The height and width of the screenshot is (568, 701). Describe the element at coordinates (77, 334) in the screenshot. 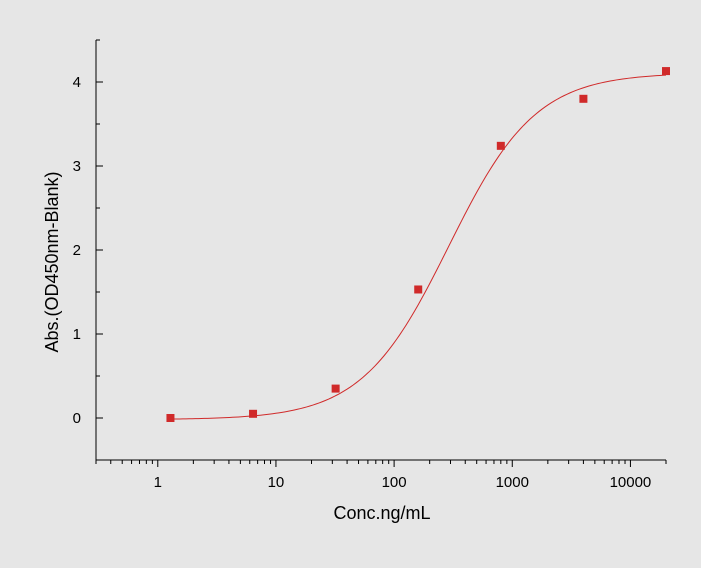

I see `y-tick-label: 1` at that location.